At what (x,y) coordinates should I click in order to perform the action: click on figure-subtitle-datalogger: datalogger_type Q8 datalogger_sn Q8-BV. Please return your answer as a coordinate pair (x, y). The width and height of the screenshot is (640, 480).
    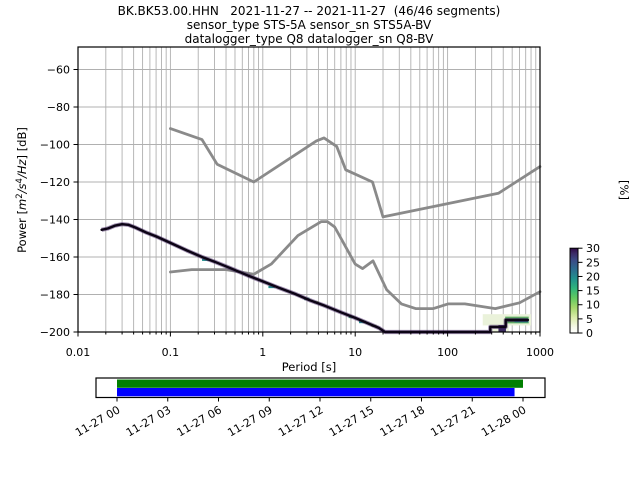
    Looking at the image, I should click on (310, 39).